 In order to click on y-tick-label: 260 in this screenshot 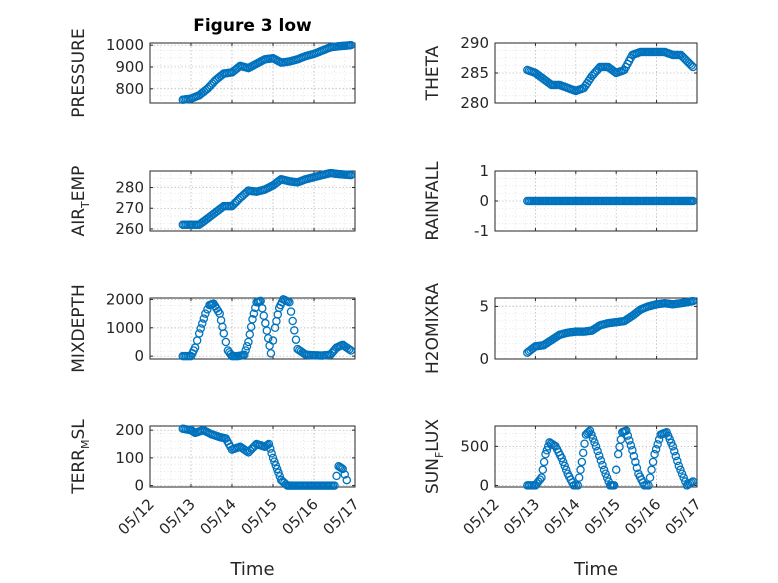, I will do `click(129, 229)`.